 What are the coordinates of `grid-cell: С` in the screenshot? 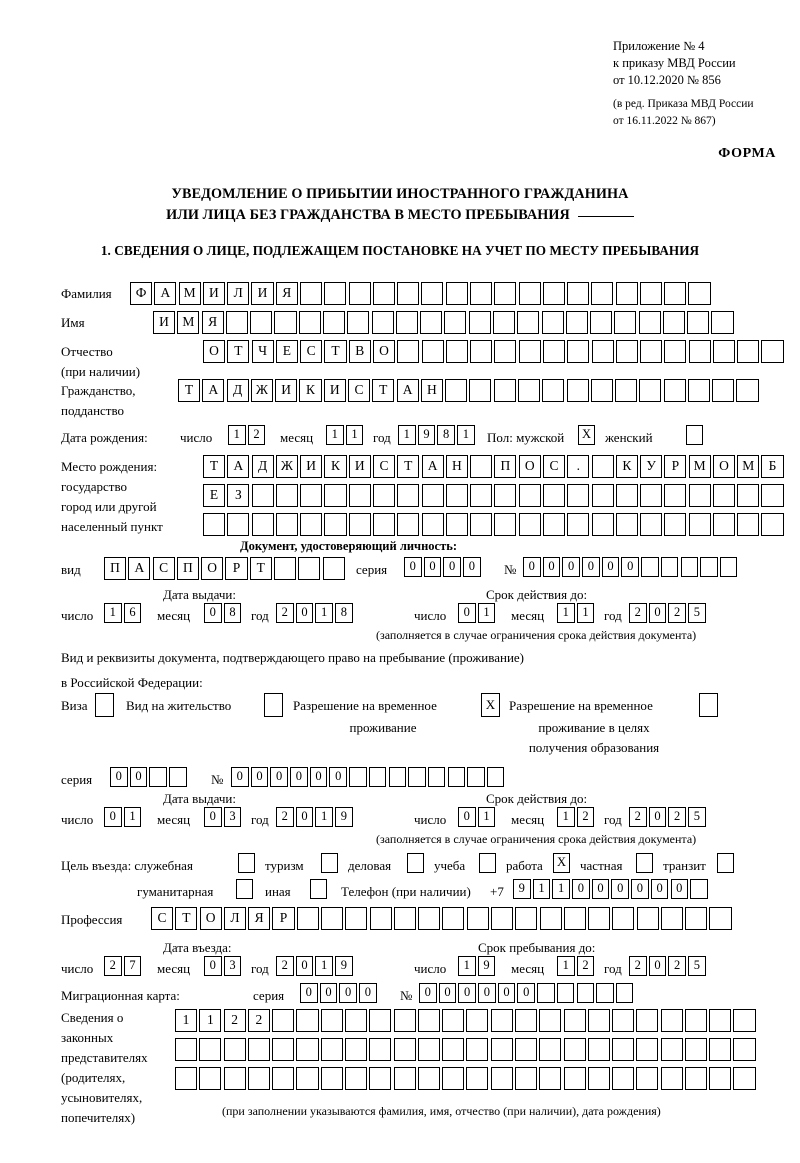 It's located at (163, 568).